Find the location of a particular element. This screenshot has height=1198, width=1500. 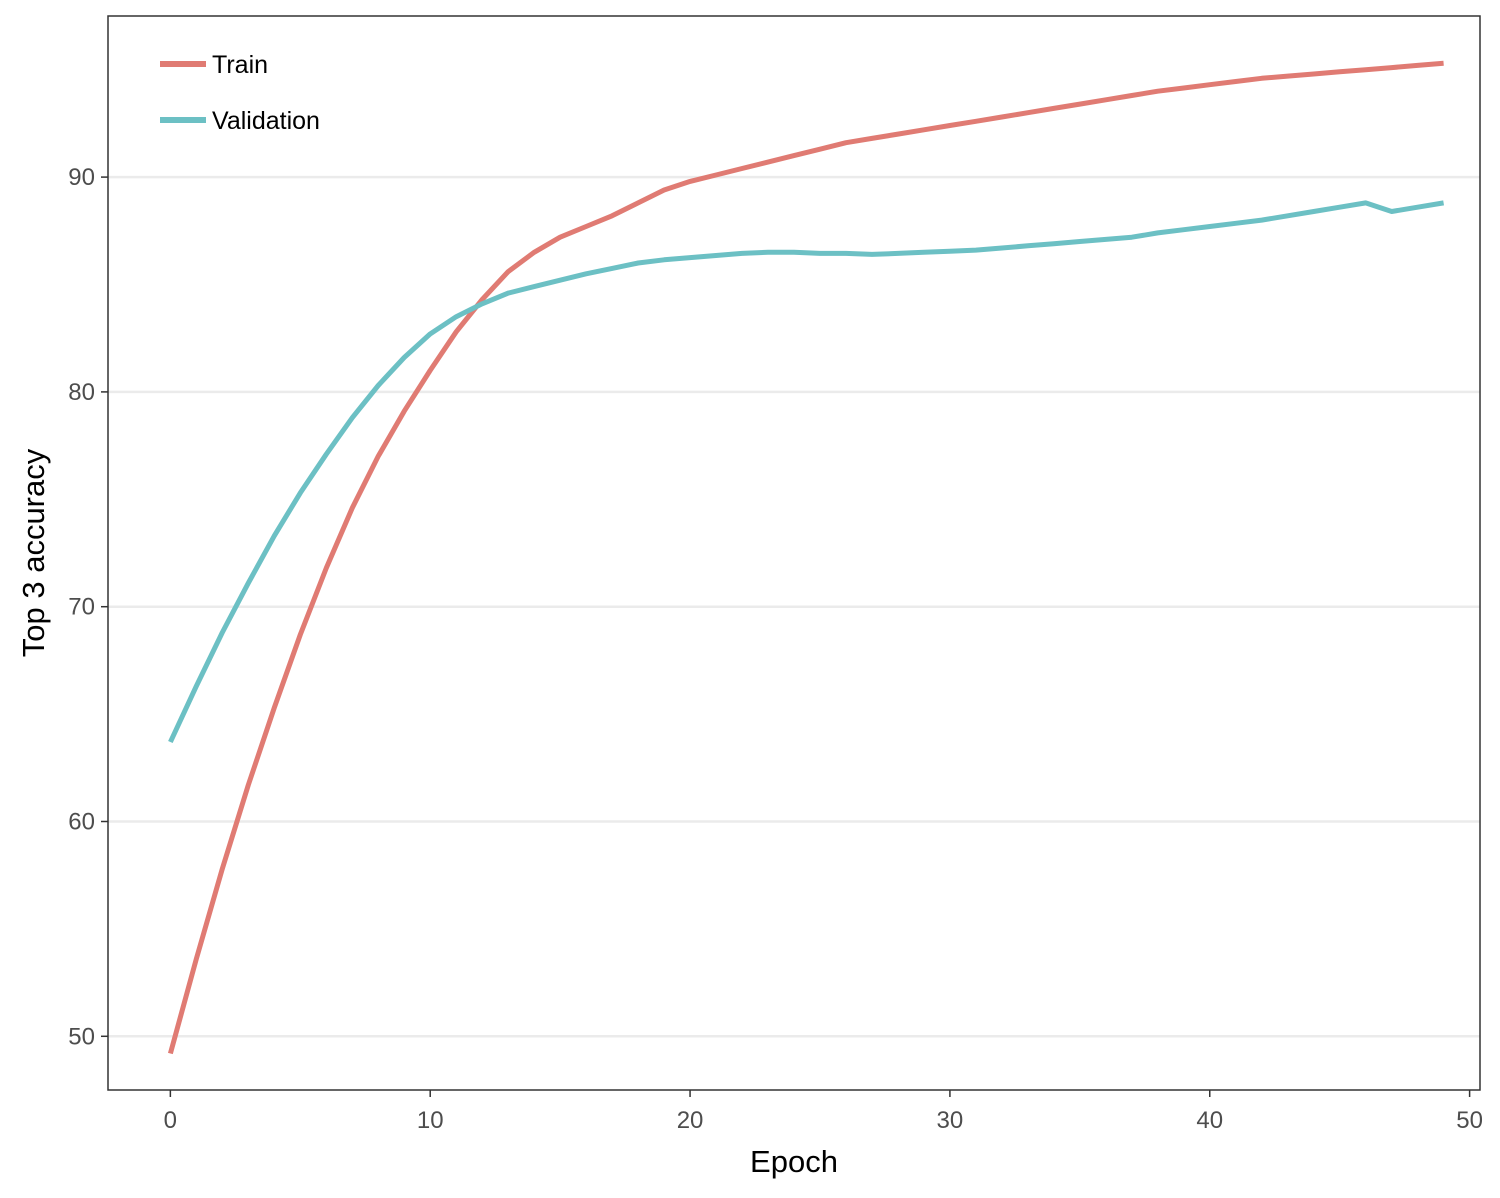

y-tick-label-90: 90 is located at coordinates (81, 177).